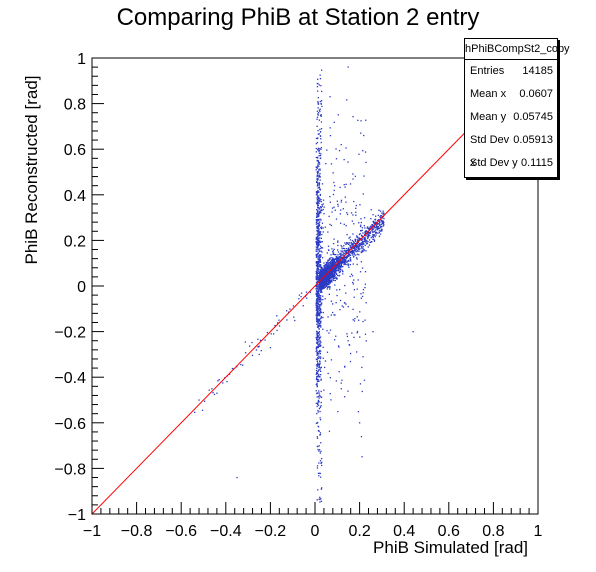  Describe the element at coordinates (70, 378) in the screenshot. I see `y-tick-label: −0.4` at that location.